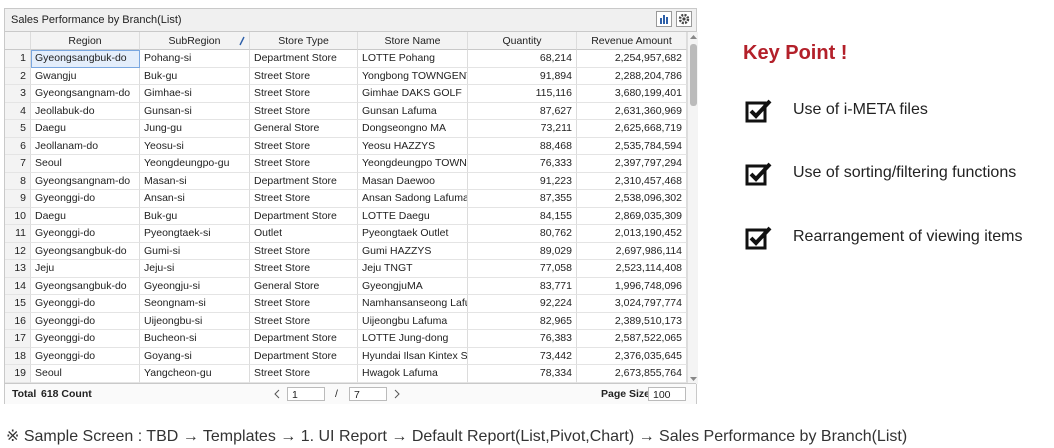  What do you see at coordinates (632, 216) in the screenshot?
I see `table-cell: 2,869,035,309` at bounding box center [632, 216].